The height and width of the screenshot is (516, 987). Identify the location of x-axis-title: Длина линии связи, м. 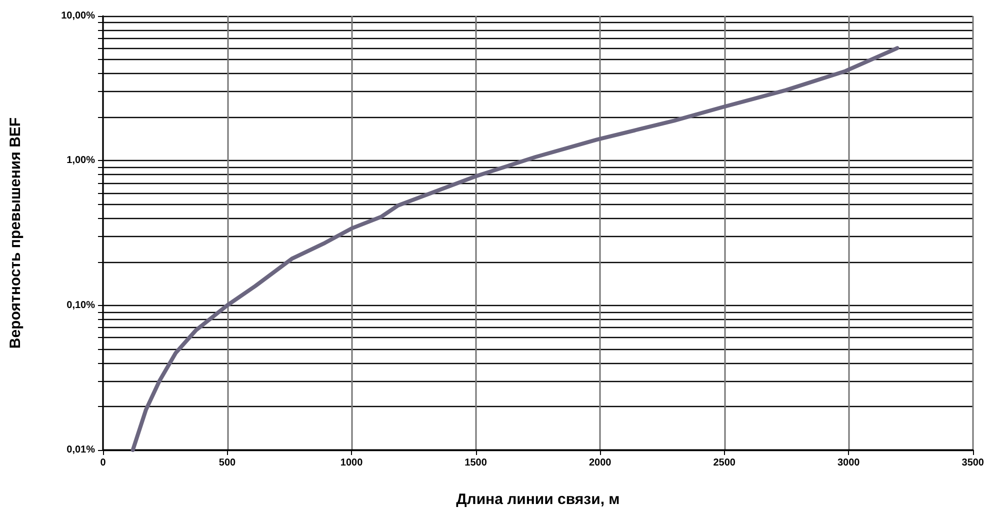
(538, 499).